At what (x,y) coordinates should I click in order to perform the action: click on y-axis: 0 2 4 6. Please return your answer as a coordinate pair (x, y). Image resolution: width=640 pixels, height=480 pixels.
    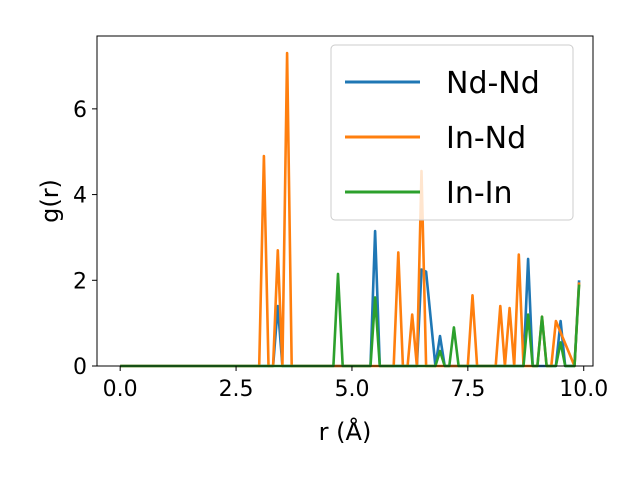
    Looking at the image, I should click on (85, 239).